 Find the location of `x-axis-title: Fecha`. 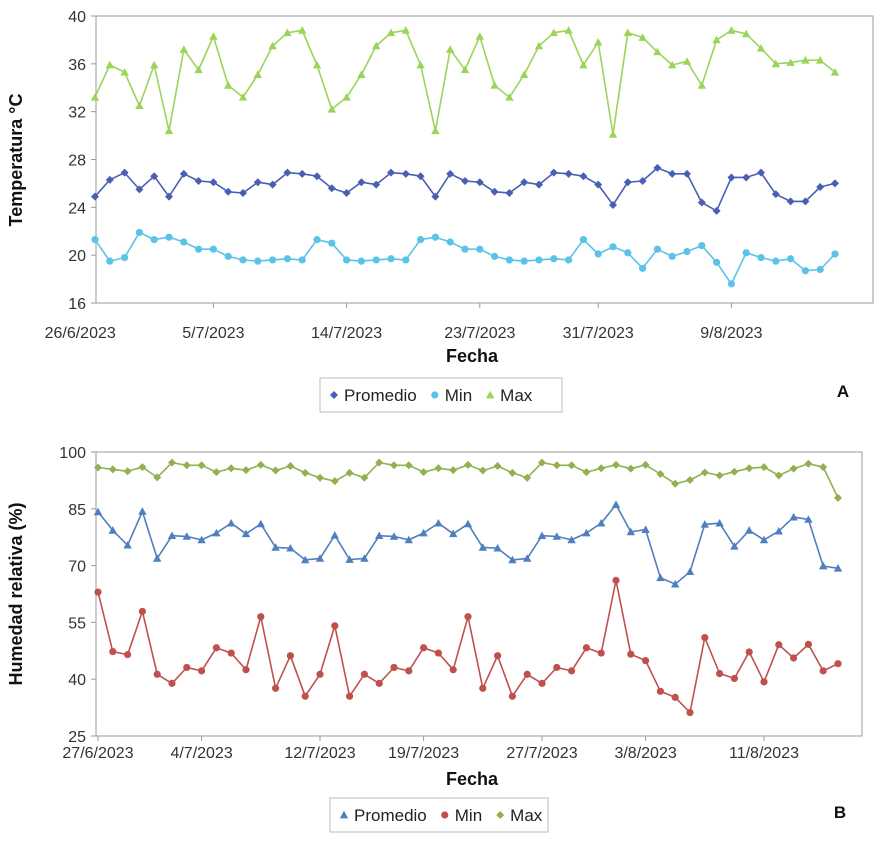

x-axis-title: Fecha is located at coordinates (472, 356).